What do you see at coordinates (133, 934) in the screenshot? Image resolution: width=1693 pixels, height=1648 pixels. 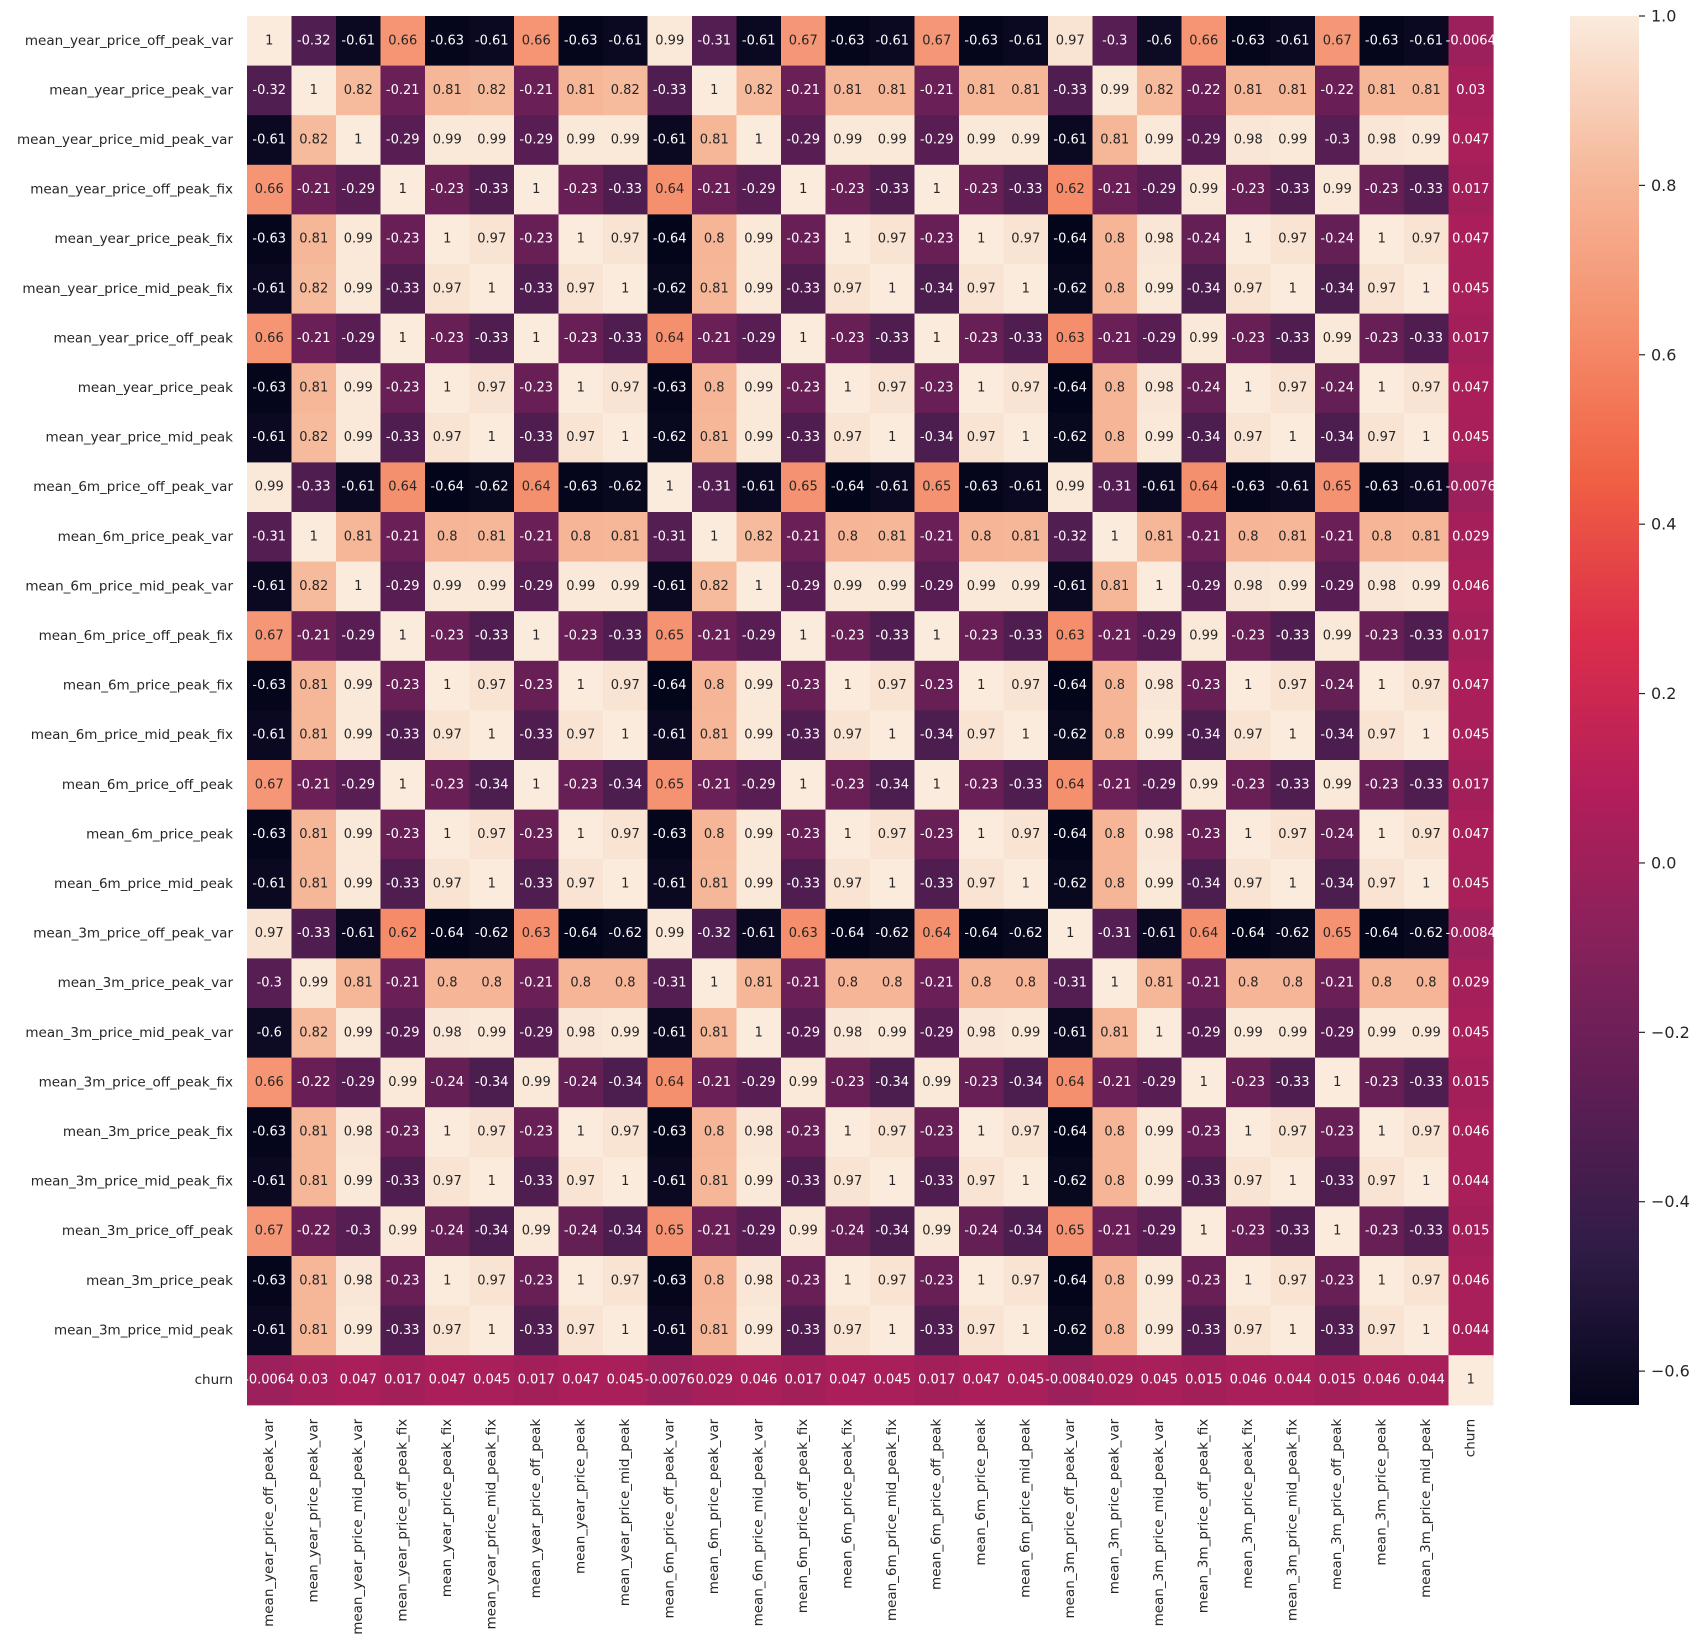 I see `row-tick-label: mean_3m_price_off_peak_var` at bounding box center [133, 934].